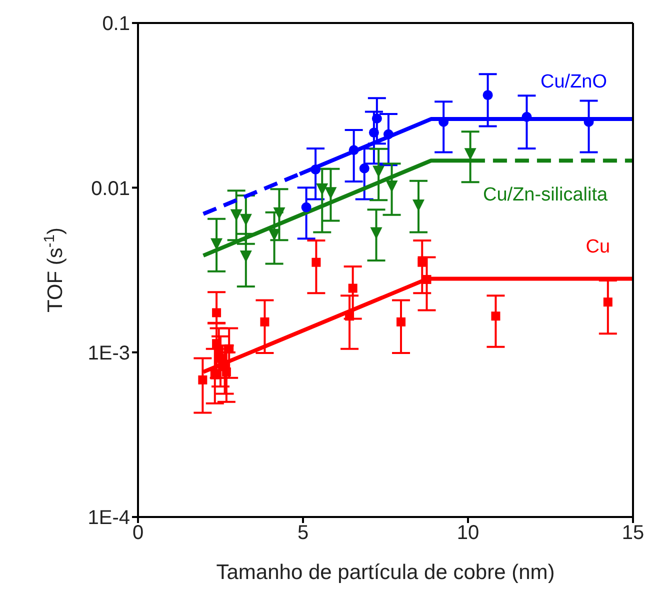  I want to click on text: Cu, so click(598, 247).